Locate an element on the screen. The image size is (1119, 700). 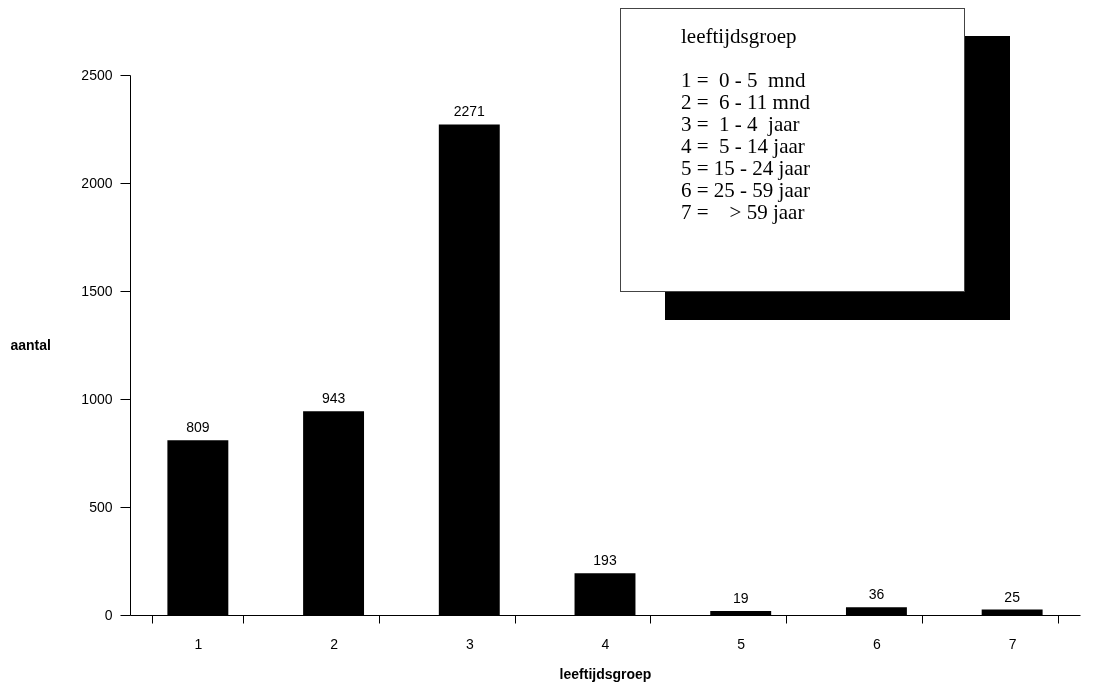
x-tick-label: 5 is located at coordinates (741, 643).